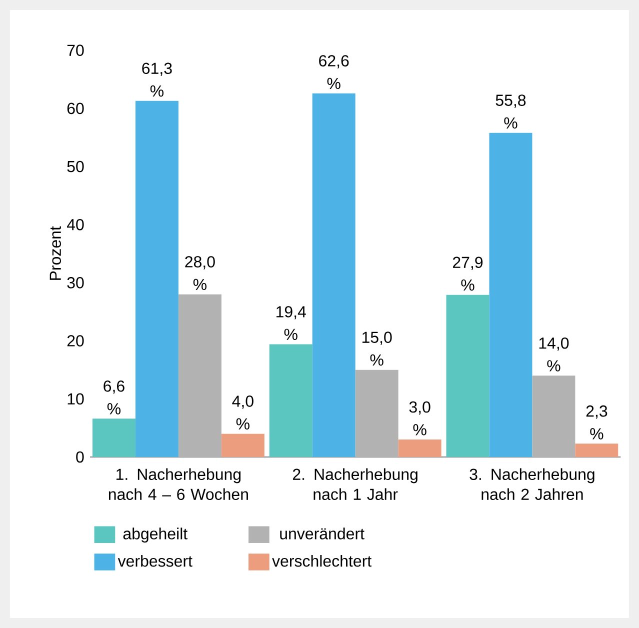  I want to click on legend-label: unverändert, so click(322, 534).